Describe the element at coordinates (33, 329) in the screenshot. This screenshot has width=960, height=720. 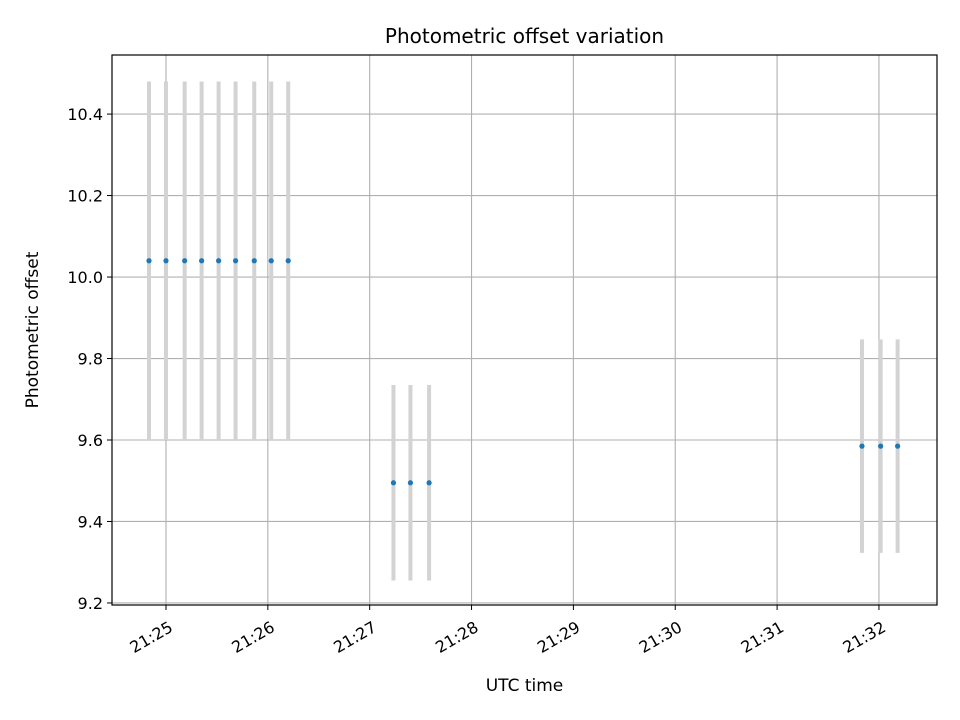
I see `y-axis-label: Photometric offset` at that location.